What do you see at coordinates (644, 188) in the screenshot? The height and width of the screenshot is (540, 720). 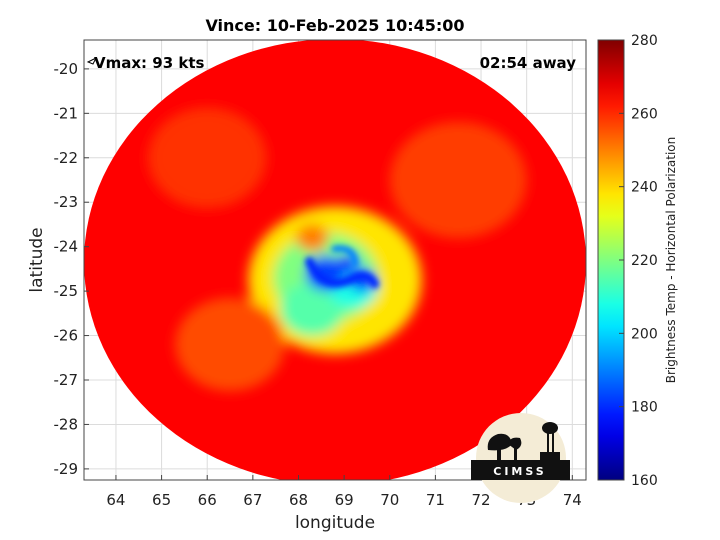 I see `colorbar-tick-label: 240` at bounding box center [644, 188].